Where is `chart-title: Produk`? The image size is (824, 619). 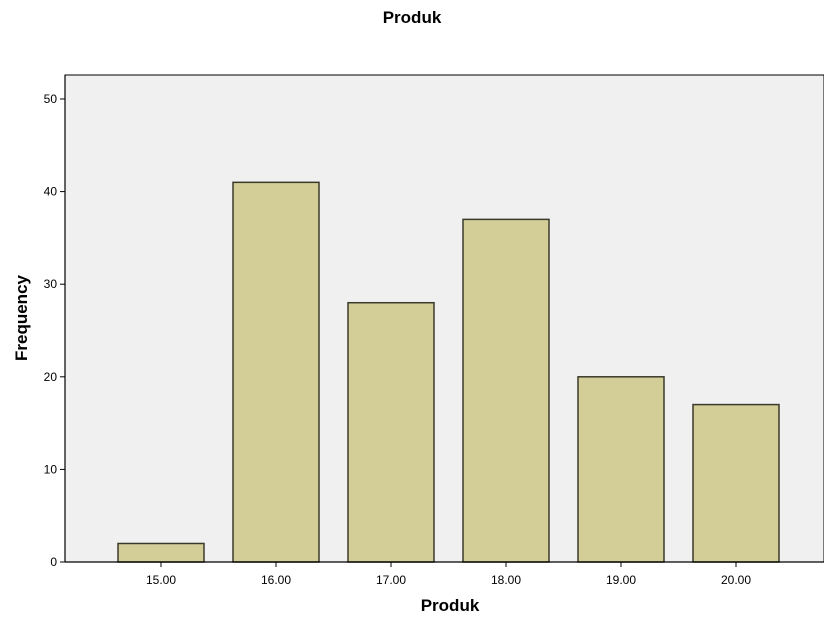 chart-title: Produk is located at coordinates (412, 17).